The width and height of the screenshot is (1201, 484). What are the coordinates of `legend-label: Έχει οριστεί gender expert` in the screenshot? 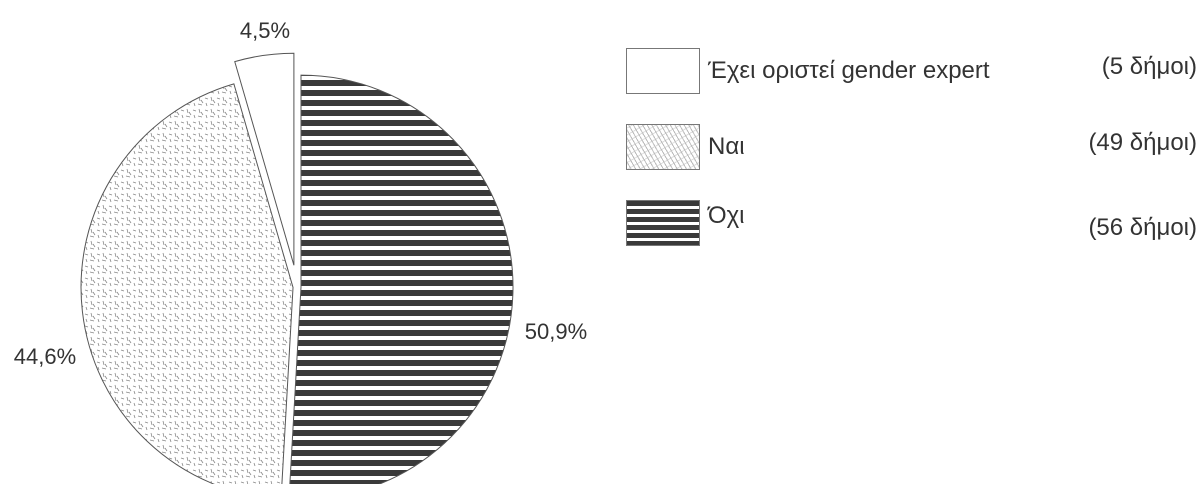 It's located at (849, 70).